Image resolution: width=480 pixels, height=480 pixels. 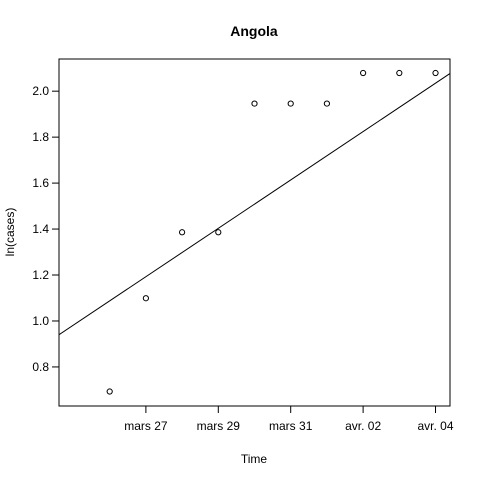 I want to click on x-axis: mars 27 mars 29 mars 31 avr. 02 avr. 04, so click(x=289, y=419).